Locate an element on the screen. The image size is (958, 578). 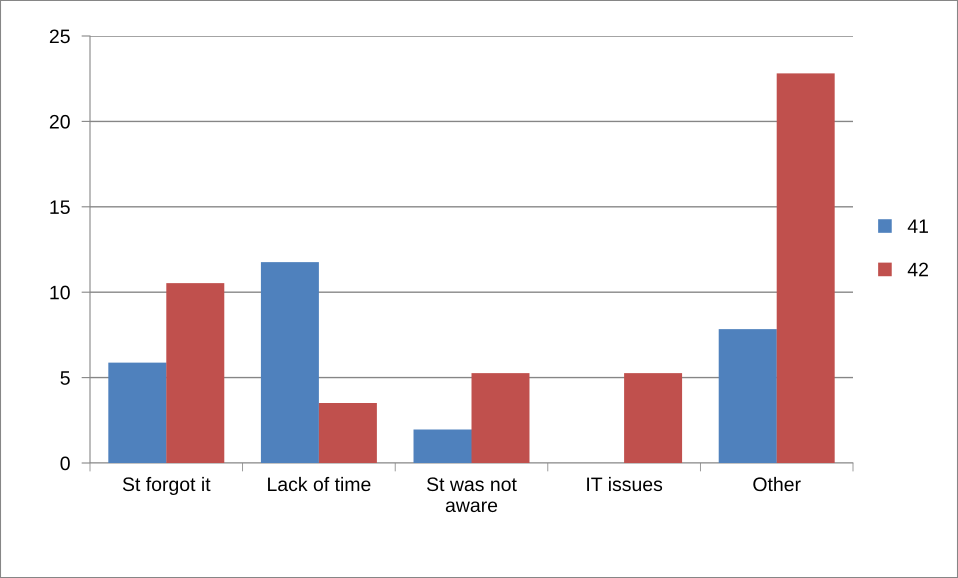
y-tick-label: 5 is located at coordinates (65, 378).